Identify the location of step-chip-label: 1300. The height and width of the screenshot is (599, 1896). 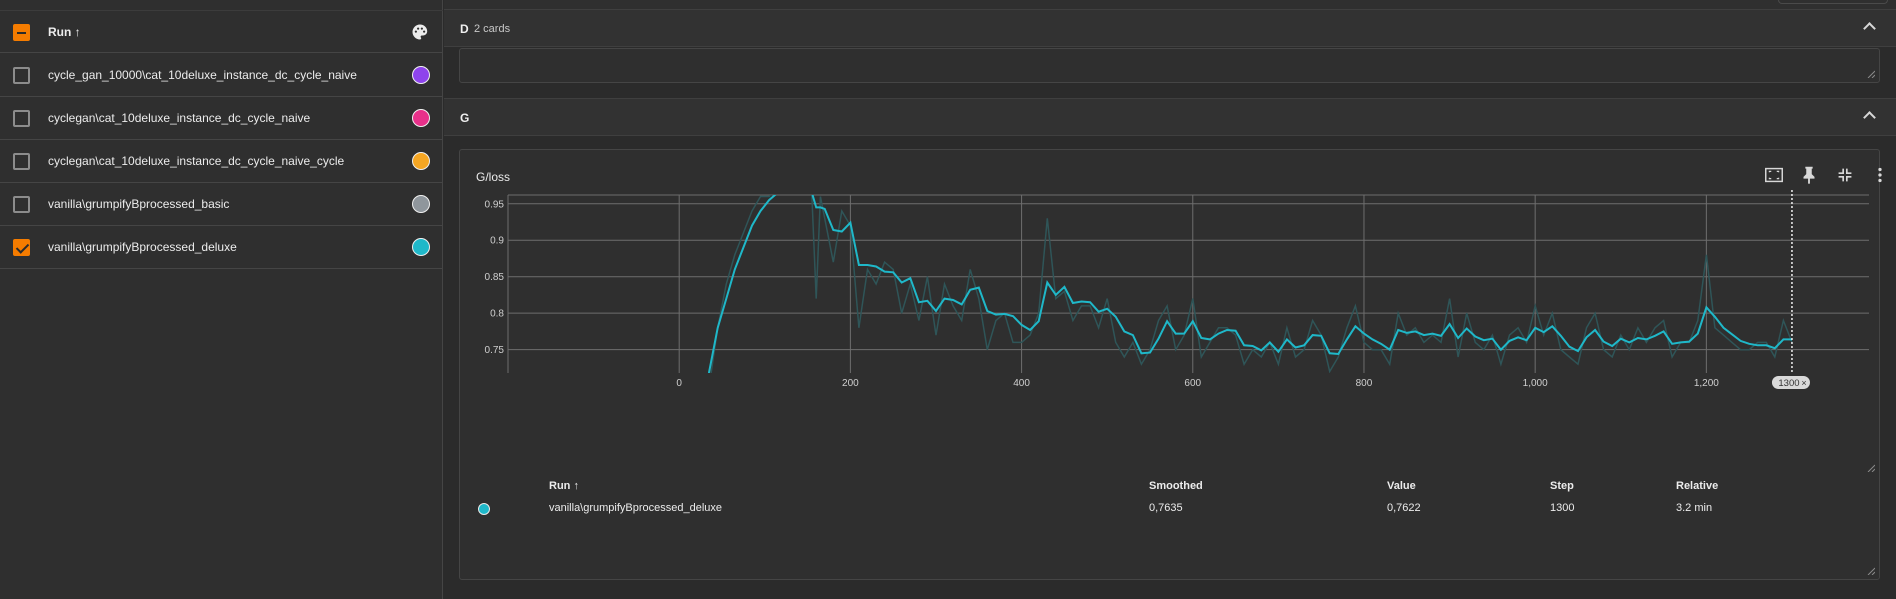
(1788, 383).